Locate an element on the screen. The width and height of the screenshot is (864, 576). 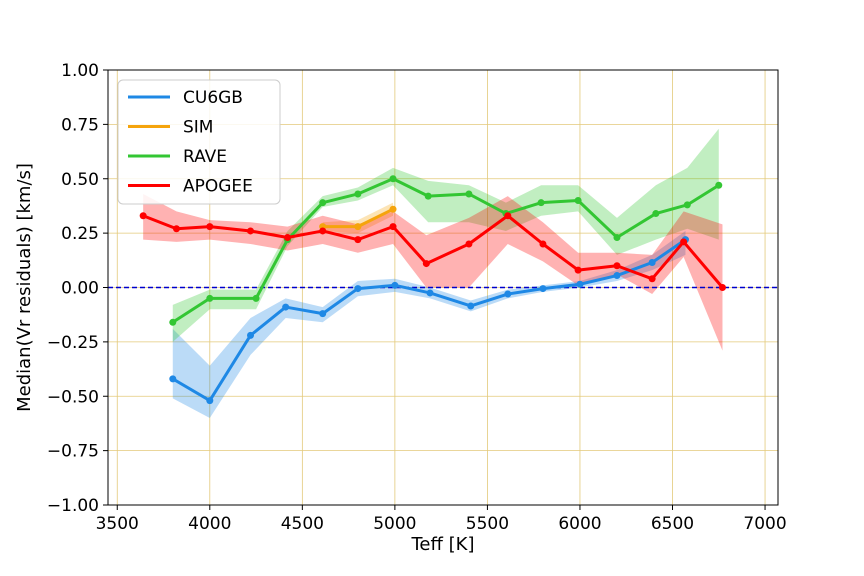
legend-label-rave: RAVE is located at coordinates (205, 157).